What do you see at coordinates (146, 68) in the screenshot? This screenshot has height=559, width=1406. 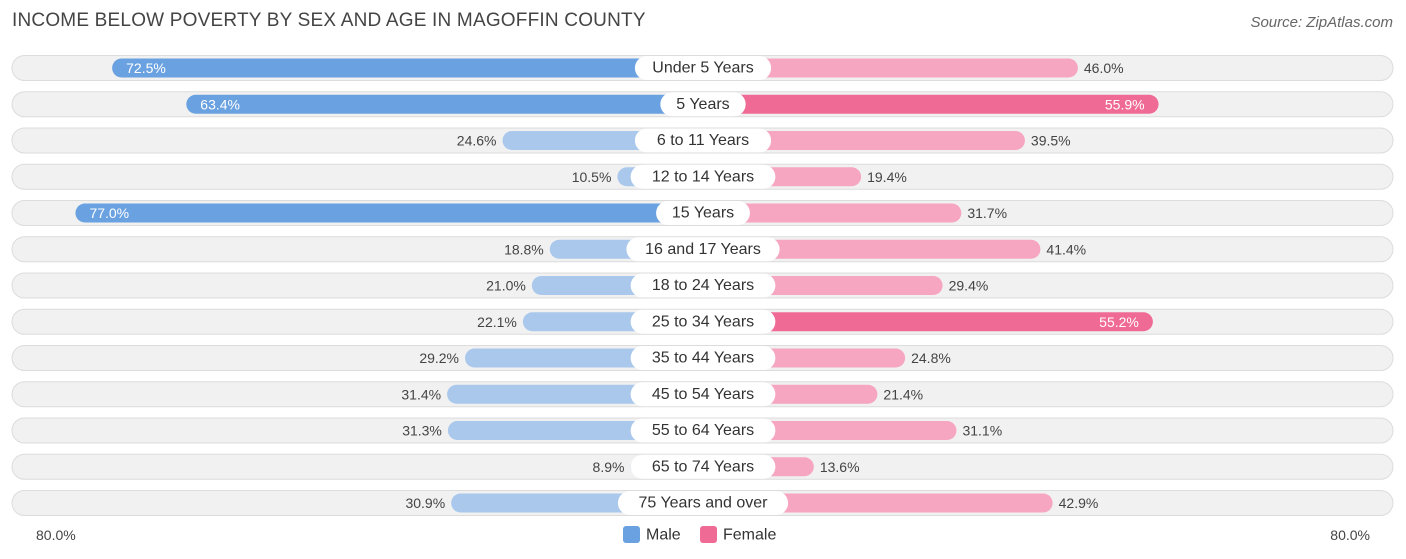 I see `male-value-label: 72.5%` at bounding box center [146, 68].